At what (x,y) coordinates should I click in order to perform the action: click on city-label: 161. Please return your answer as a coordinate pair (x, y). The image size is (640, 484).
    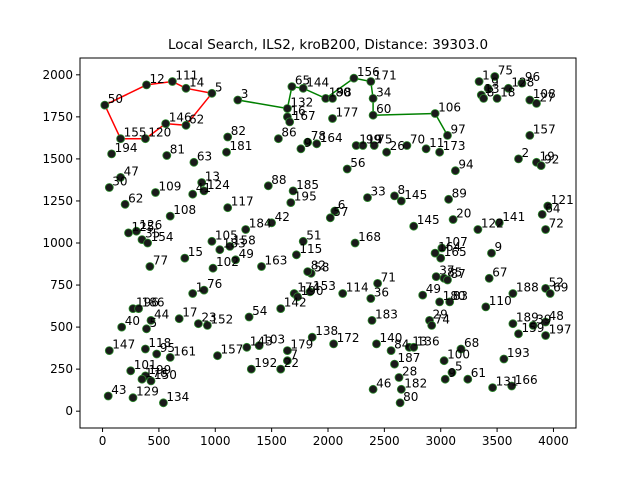
    Looking at the image, I should click on (184, 351).